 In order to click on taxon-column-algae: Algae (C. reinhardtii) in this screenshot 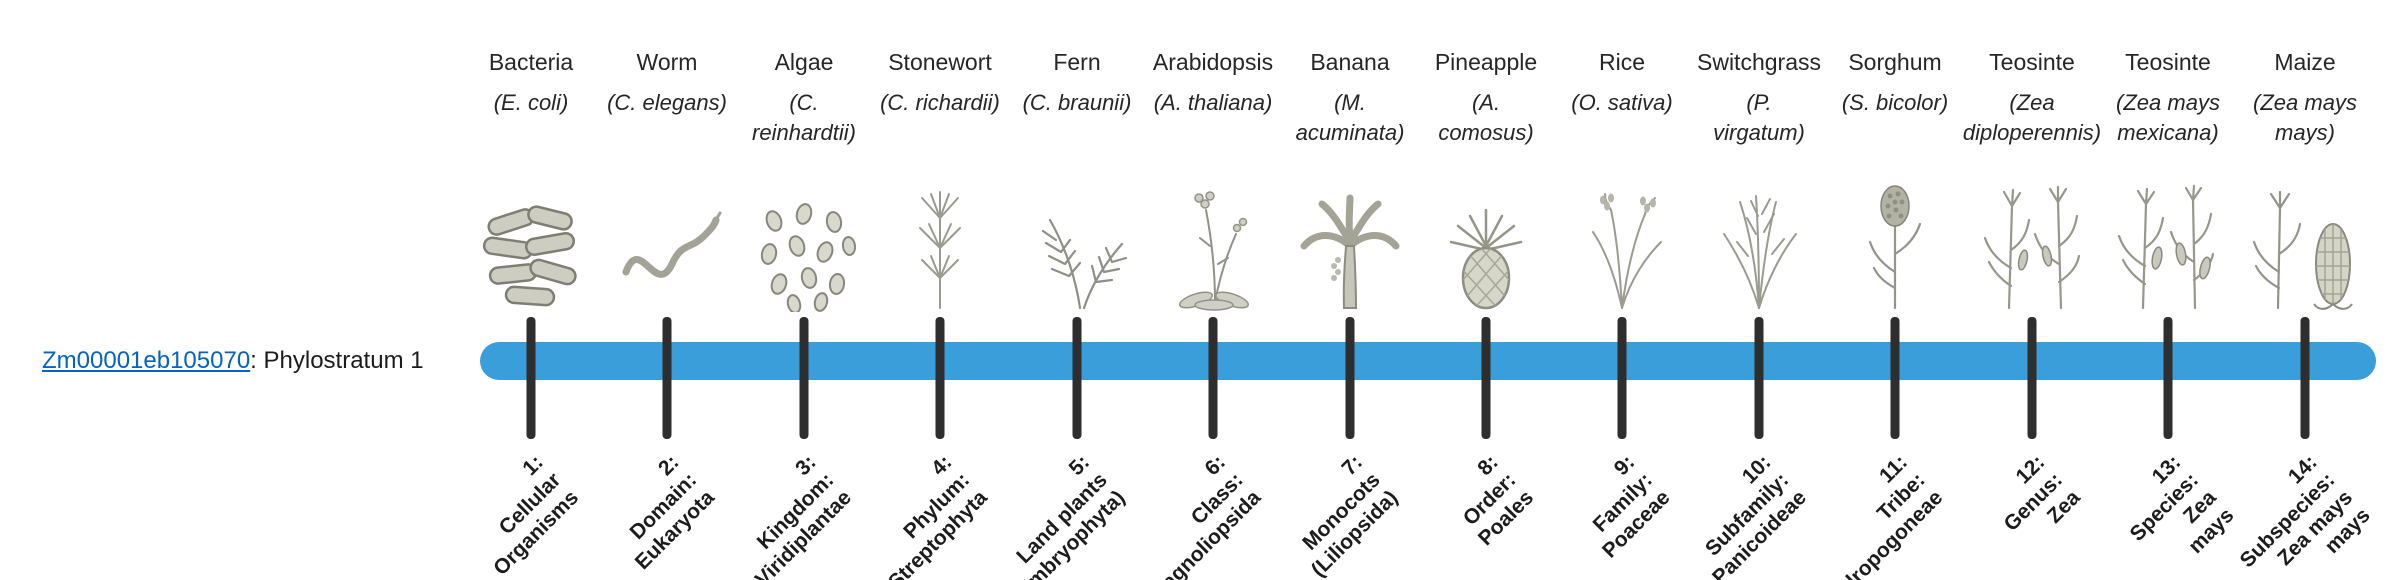, I will do `click(804, 98)`.